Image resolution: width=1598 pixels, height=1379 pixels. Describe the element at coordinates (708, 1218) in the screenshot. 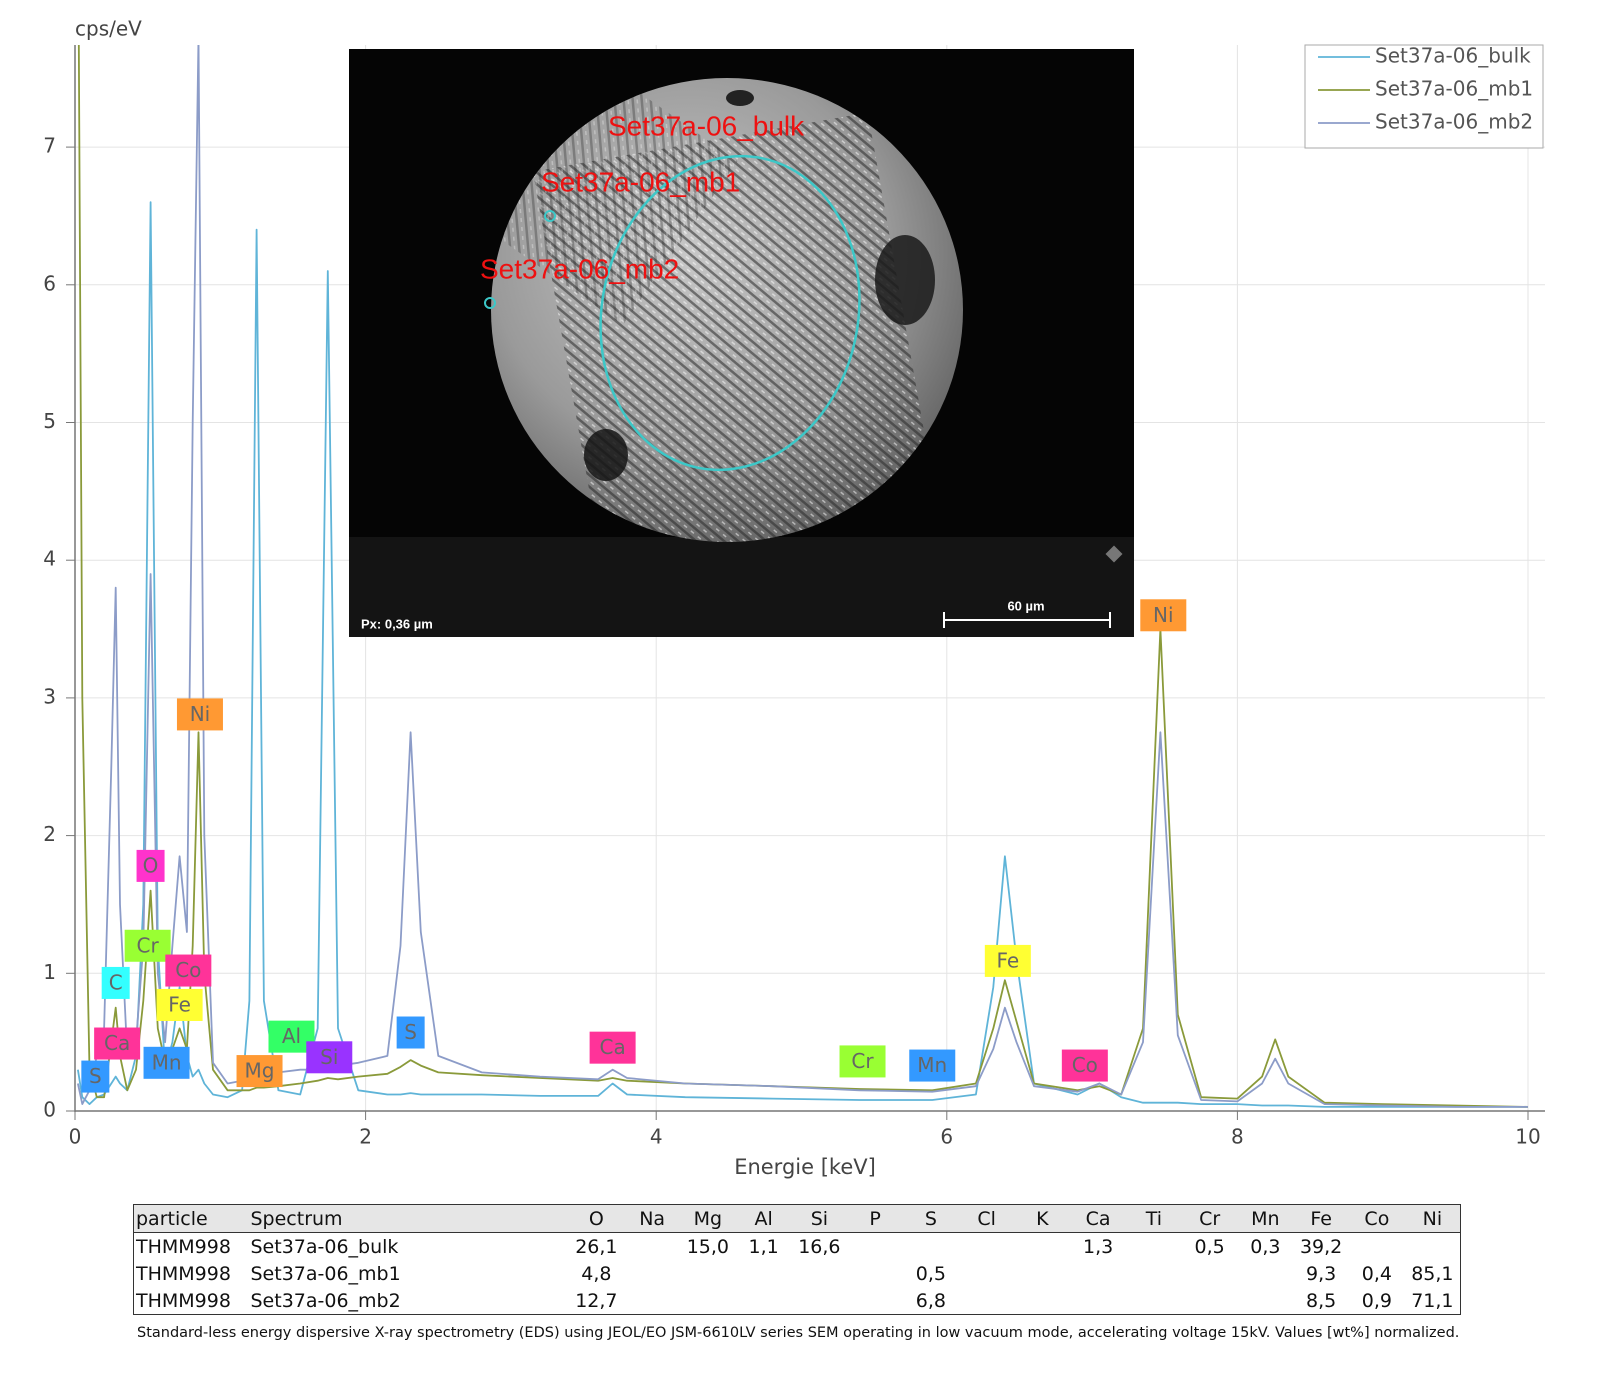

I see `column-header: Mg` at that location.